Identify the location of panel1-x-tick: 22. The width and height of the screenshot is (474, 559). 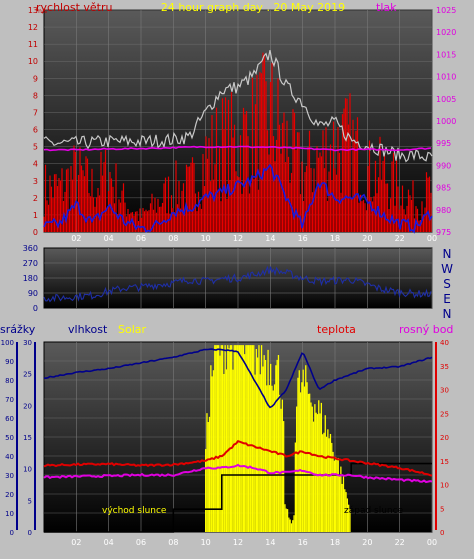
(400, 238).